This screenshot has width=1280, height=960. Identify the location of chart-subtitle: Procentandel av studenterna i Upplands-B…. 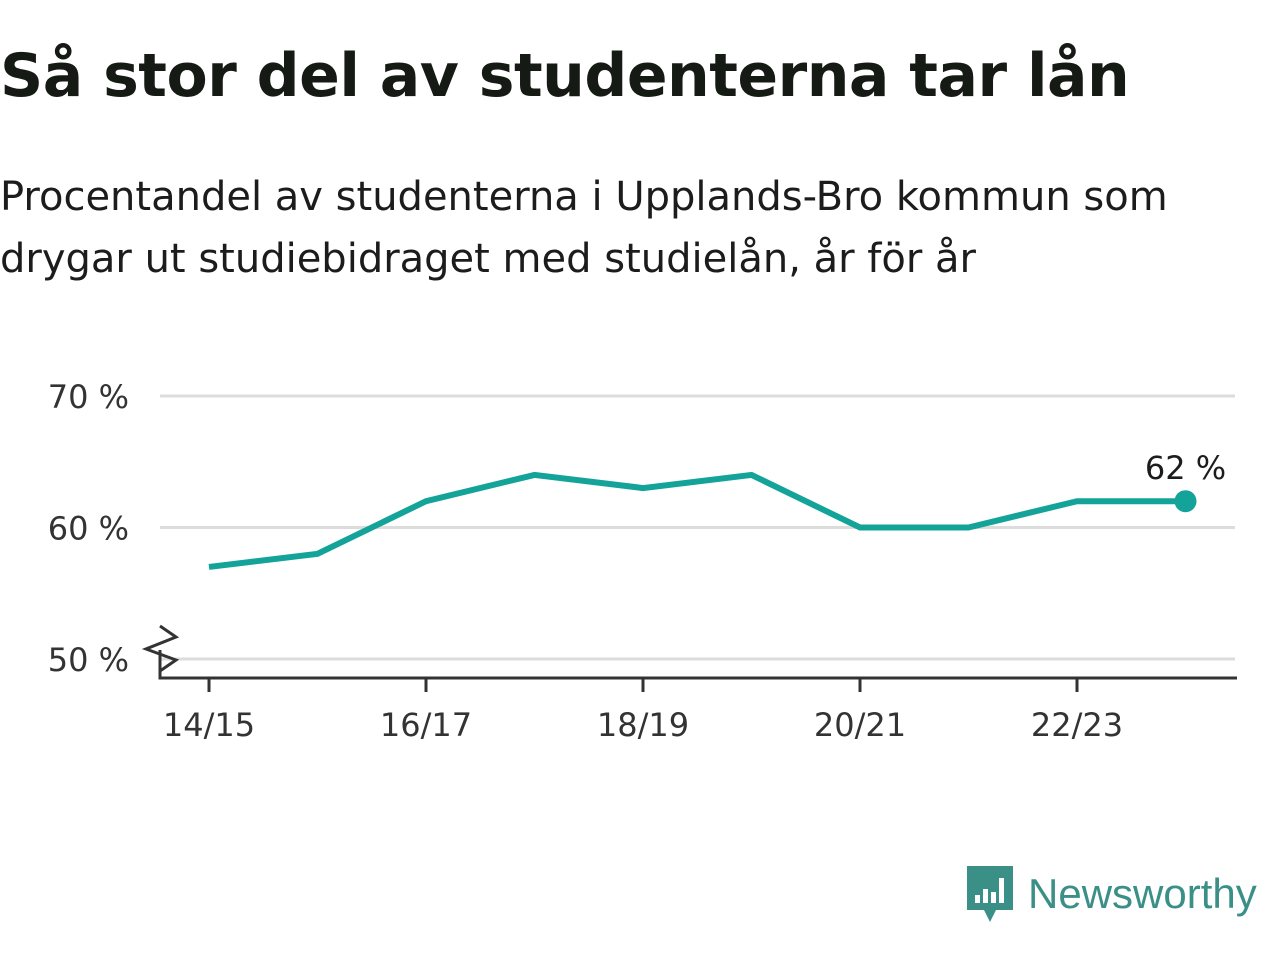
(584, 228).